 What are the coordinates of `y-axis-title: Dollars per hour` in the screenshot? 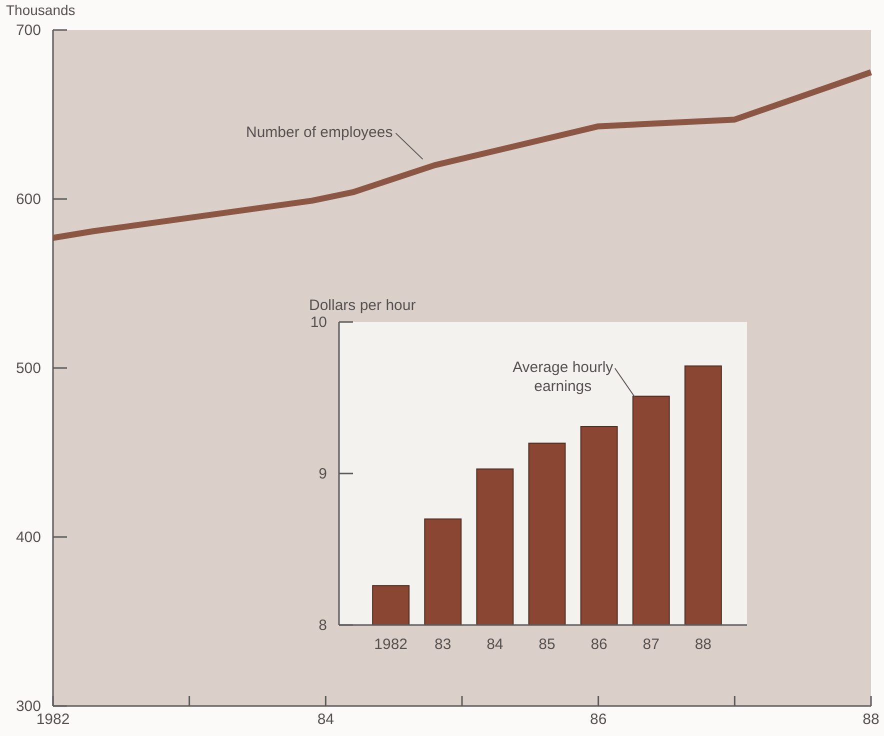 It's located at (362, 305).